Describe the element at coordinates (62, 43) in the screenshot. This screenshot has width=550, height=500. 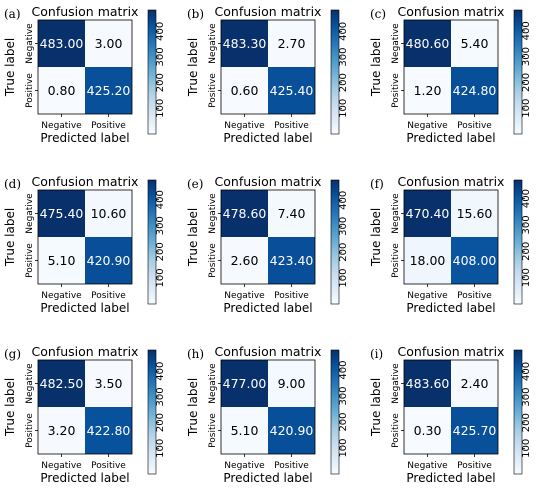
I see `cell-value: 483.00` at that location.